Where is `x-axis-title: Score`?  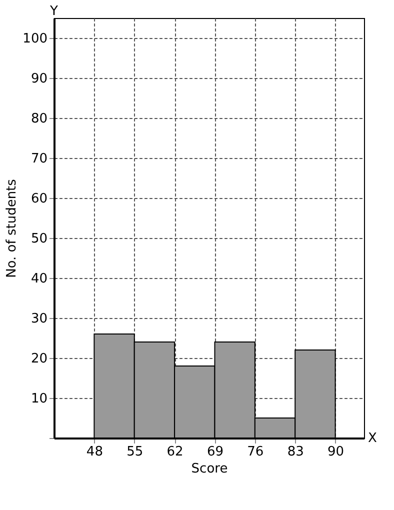
x-axis-title: Score is located at coordinates (209, 469).